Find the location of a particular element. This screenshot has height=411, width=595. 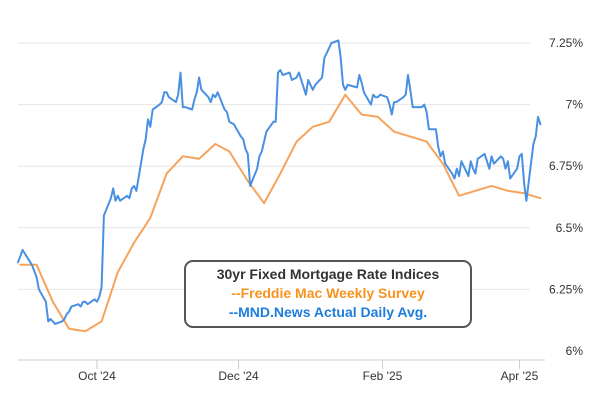

x-tick-label: Feb '25 is located at coordinates (383, 376).